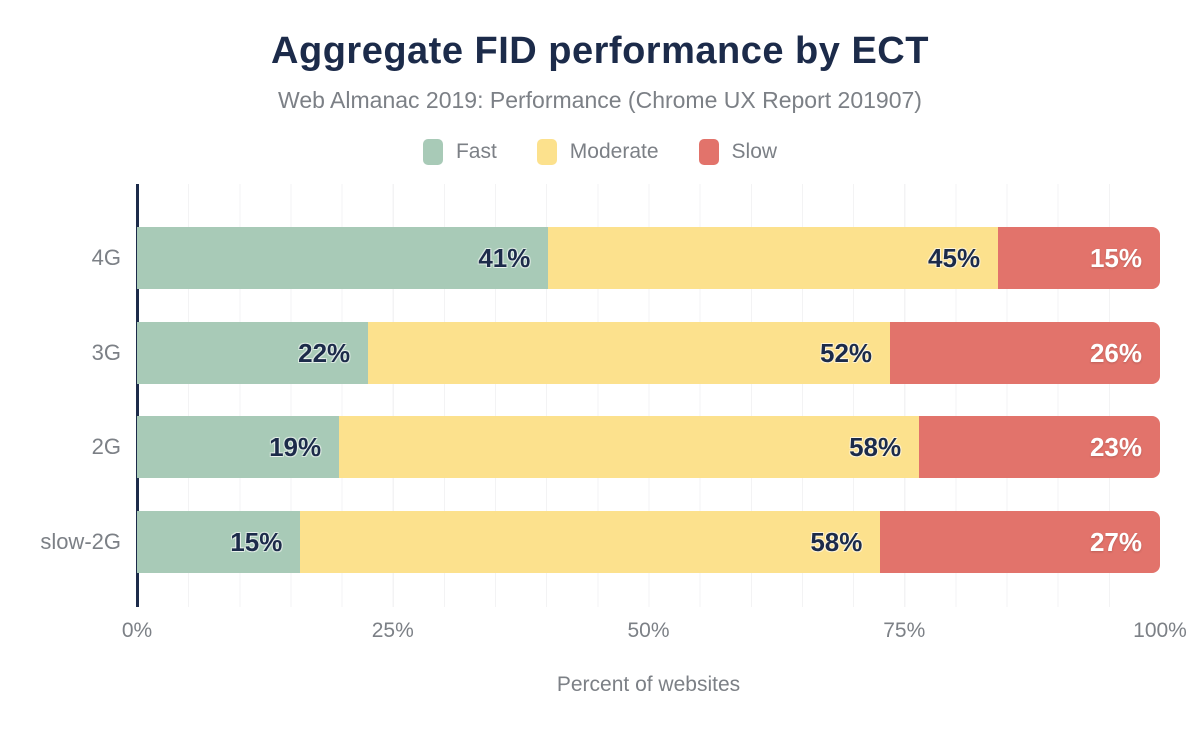 The height and width of the screenshot is (742, 1200). Describe the element at coordinates (546, 152) in the screenshot. I see `legend-swatch-moderate` at that location.